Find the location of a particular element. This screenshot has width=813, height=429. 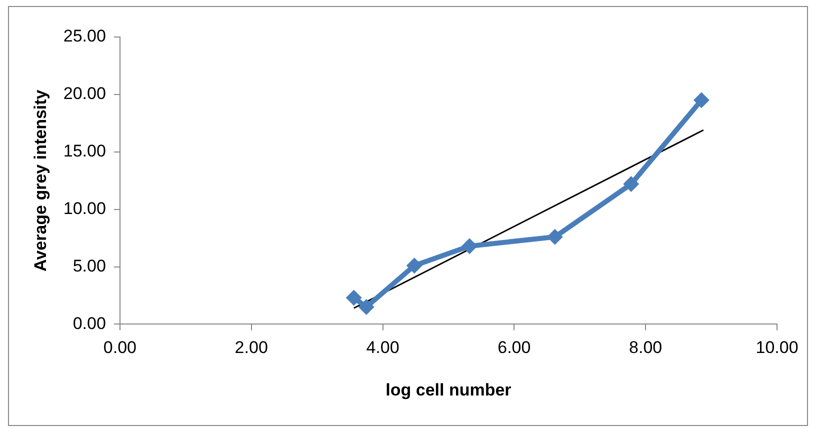

y-tick-label: 10.00 is located at coordinates (84, 208).